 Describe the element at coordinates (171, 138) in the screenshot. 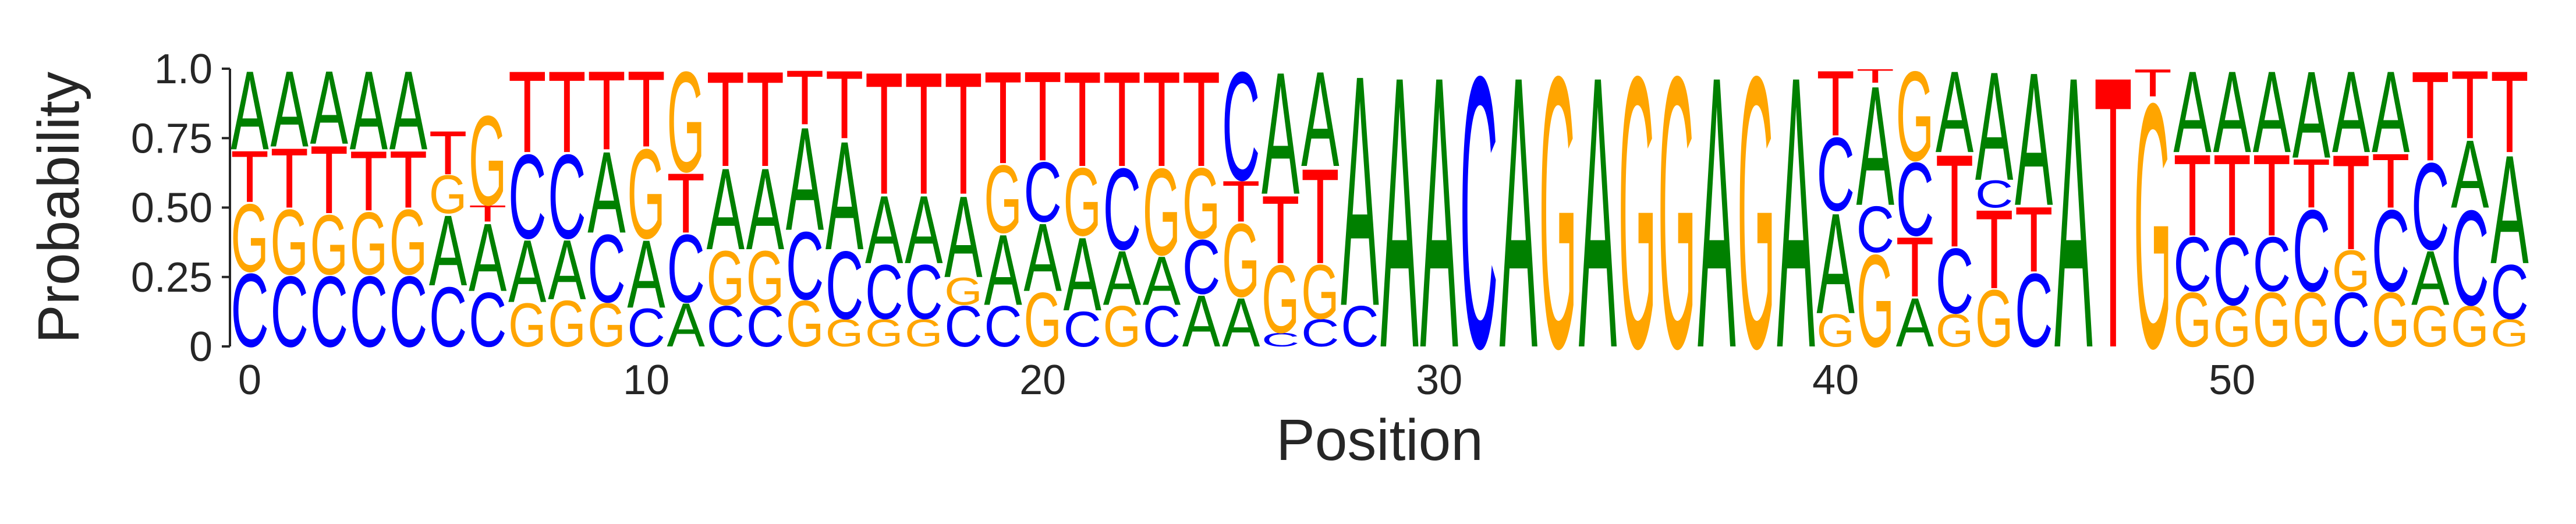

I see `y-tick-label: 0.75` at that location.